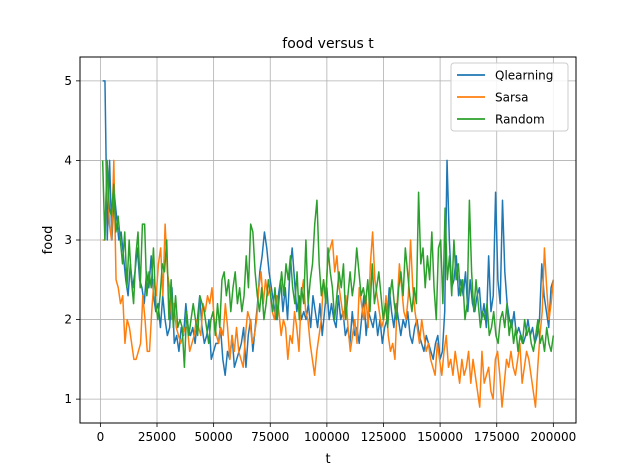 The image size is (640, 476). What do you see at coordinates (101, 437) in the screenshot?
I see `x-tick-label: 0` at bounding box center [101, 437].